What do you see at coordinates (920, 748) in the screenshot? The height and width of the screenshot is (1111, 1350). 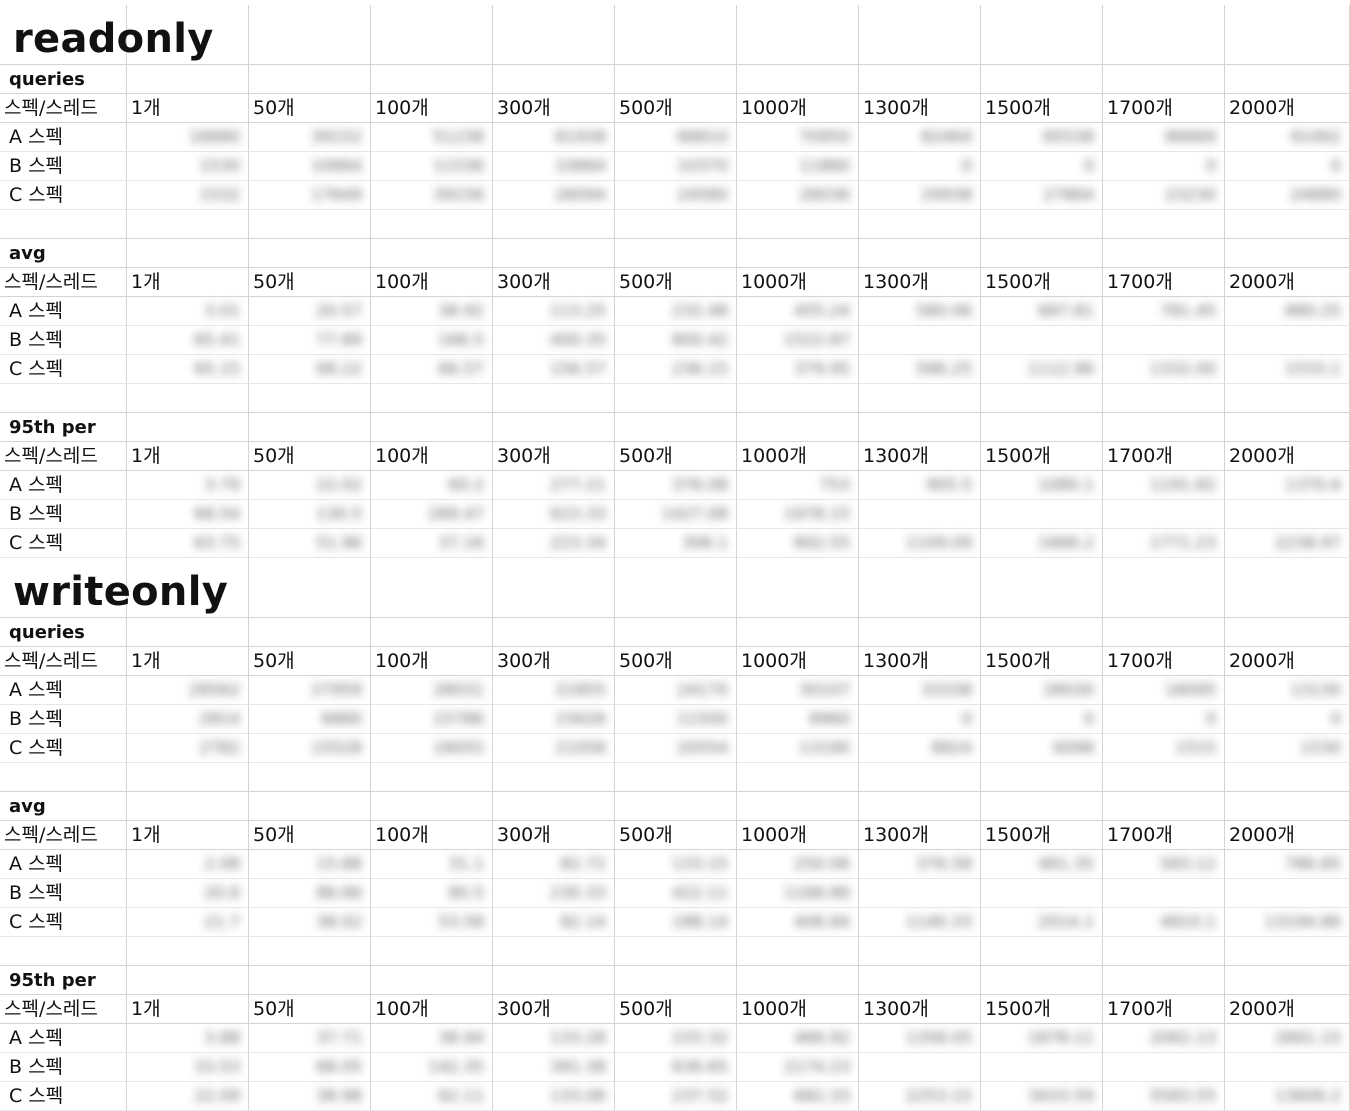 I see `data-cell: 8824` at bounding box center [920, 748].